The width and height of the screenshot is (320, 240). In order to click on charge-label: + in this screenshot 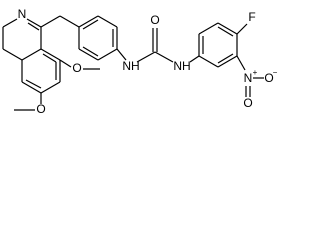, I will do `click(255, 72)`.